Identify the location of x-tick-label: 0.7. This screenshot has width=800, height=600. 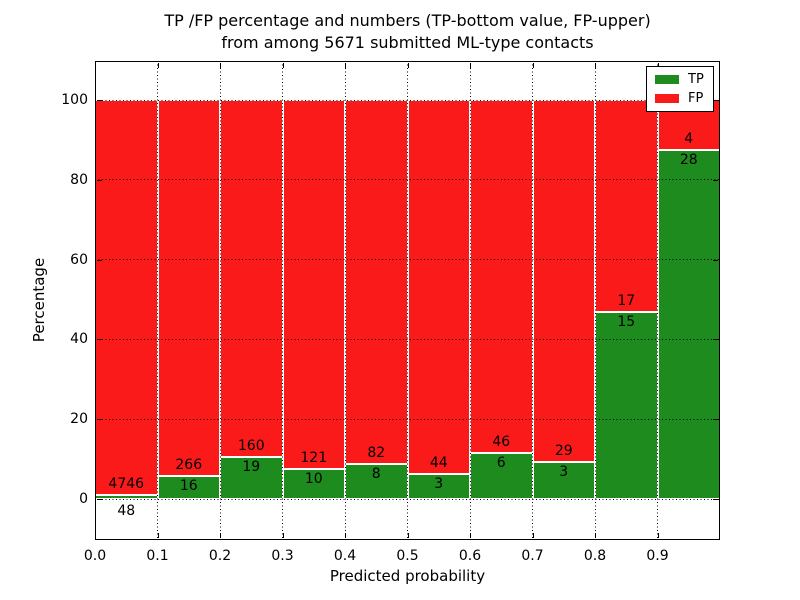
(532, 556).